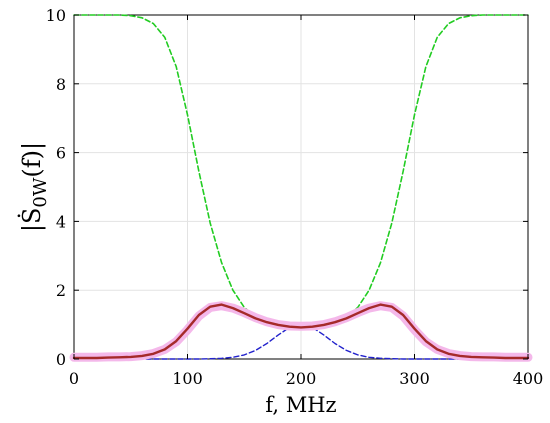  What do you see at coordinates (61, 290) in the screenshot?
I see `y-tick-label: 2` at bounding box center [61, 290].